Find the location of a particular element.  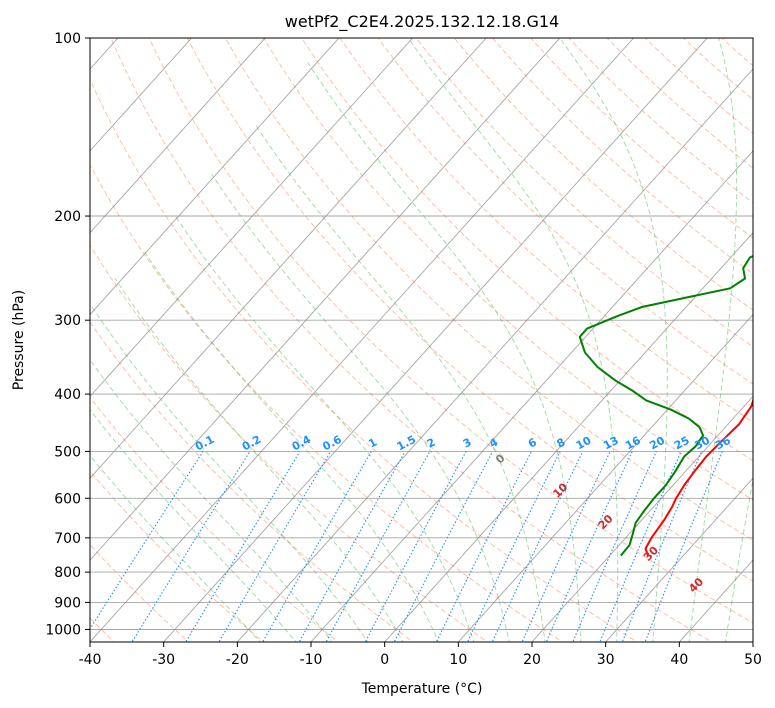

mixing-ratio-label: 4 is located at coordinates (493, 442).